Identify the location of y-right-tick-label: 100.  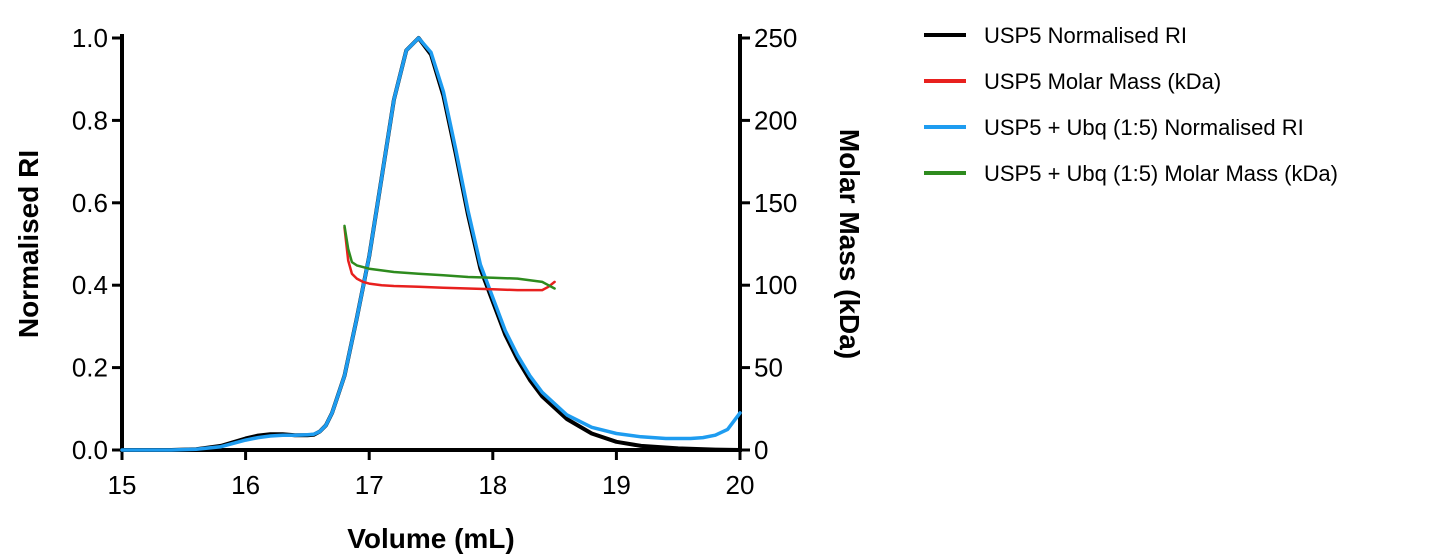
(775, 285).